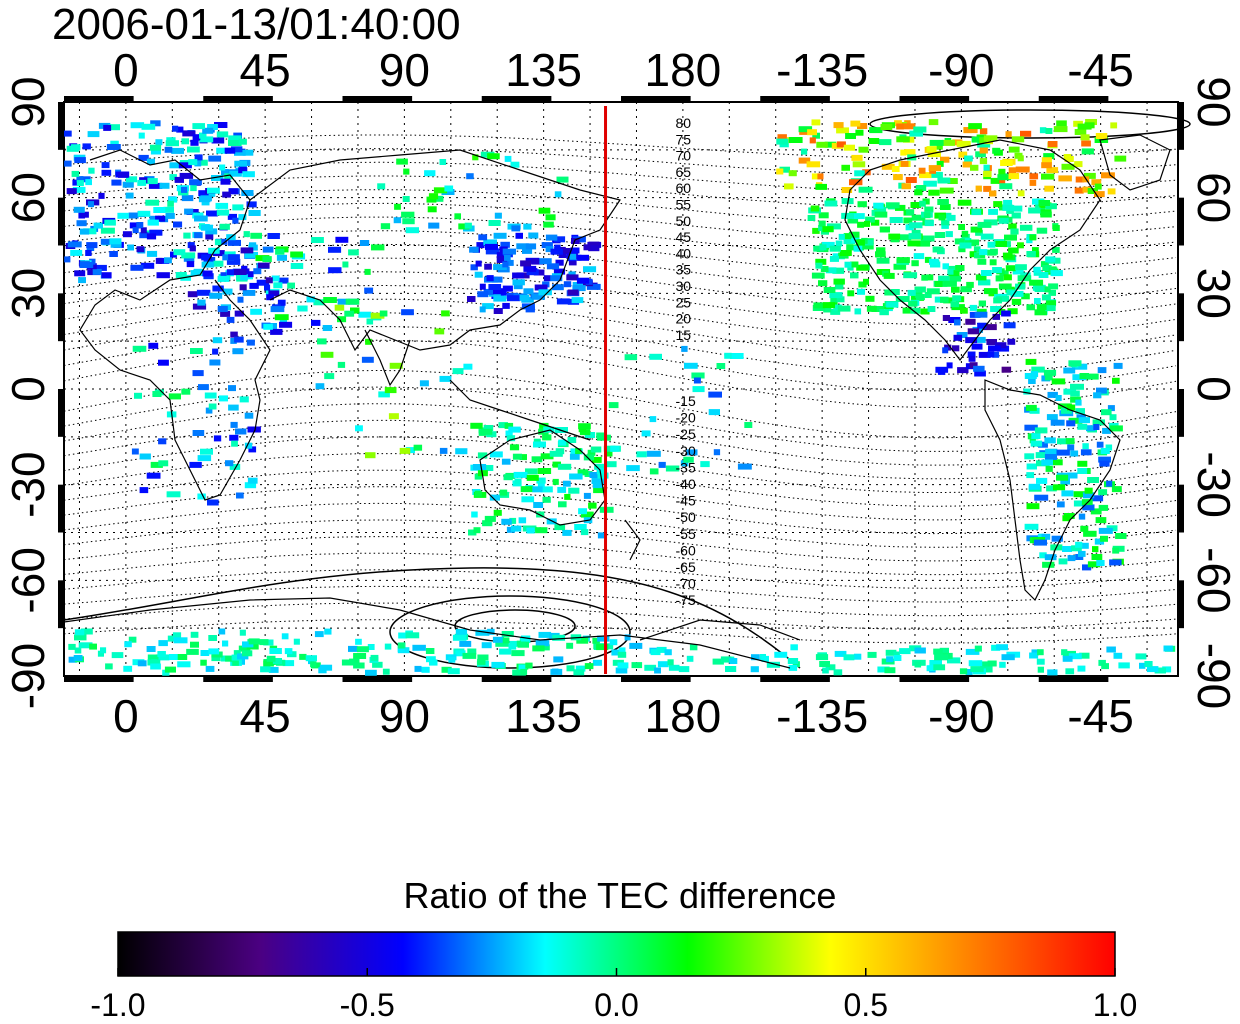  Describe the element at coordinates (720, 630) in the screenshot. I see `coastline` at that location.